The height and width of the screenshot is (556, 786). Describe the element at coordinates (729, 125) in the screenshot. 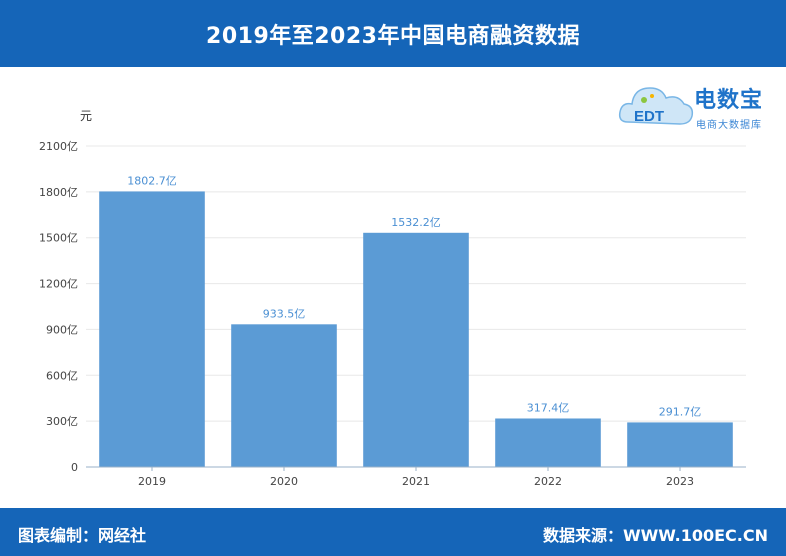

I see `logo-tagline: 电商大数据库` at that location.